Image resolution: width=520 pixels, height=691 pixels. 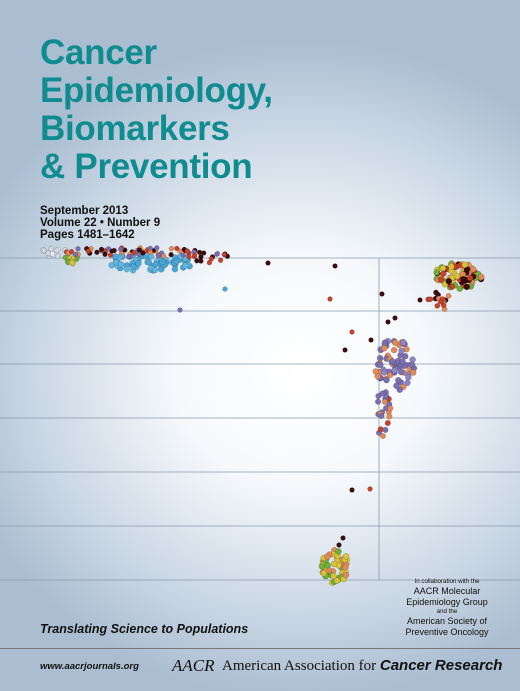 I want to click on collaboration-intro: In collaboration with the, so click(x=447, y=581).